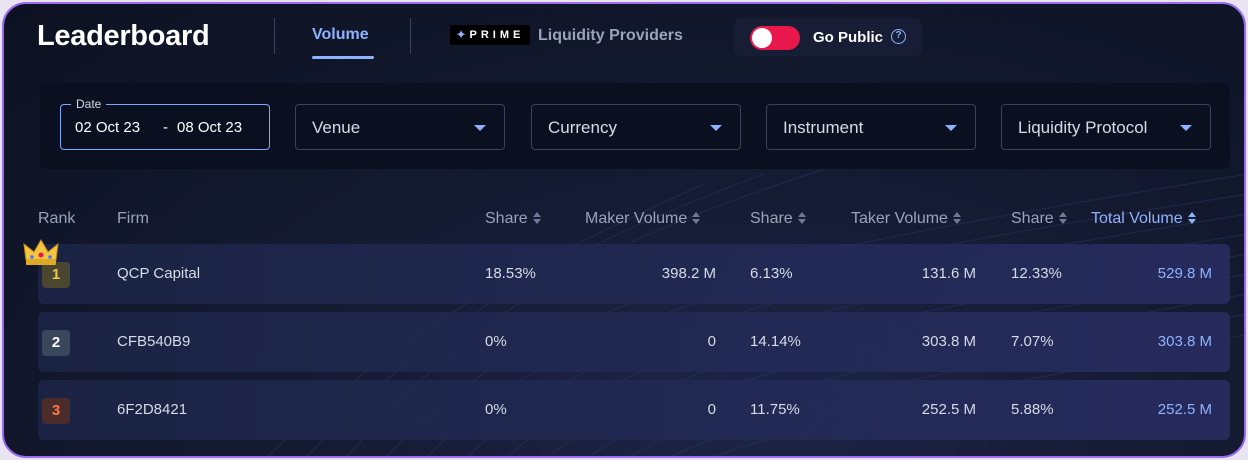  Describe the element at coordinates (636, 218) in the screenshot. I see `column-header-label: Maker Volume` at that location.